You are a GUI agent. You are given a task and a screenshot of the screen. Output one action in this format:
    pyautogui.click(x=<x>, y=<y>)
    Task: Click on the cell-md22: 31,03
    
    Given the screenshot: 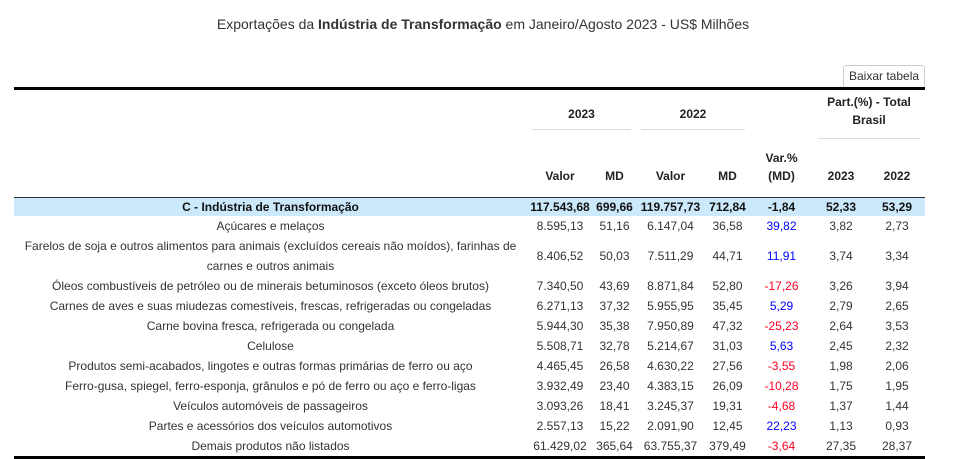 What is the action you would take?
    pyautogui.click(x=727, y=345)
    